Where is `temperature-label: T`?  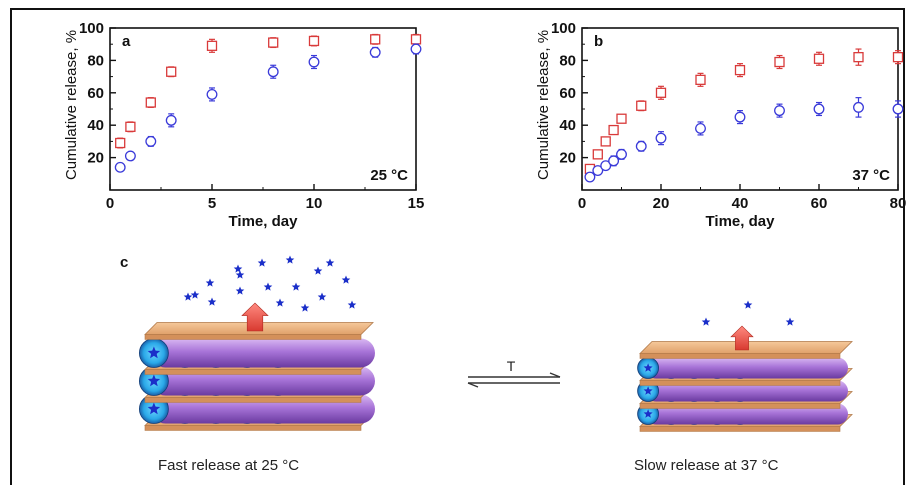 temperature-label: T is located at coordinates (511, 366).